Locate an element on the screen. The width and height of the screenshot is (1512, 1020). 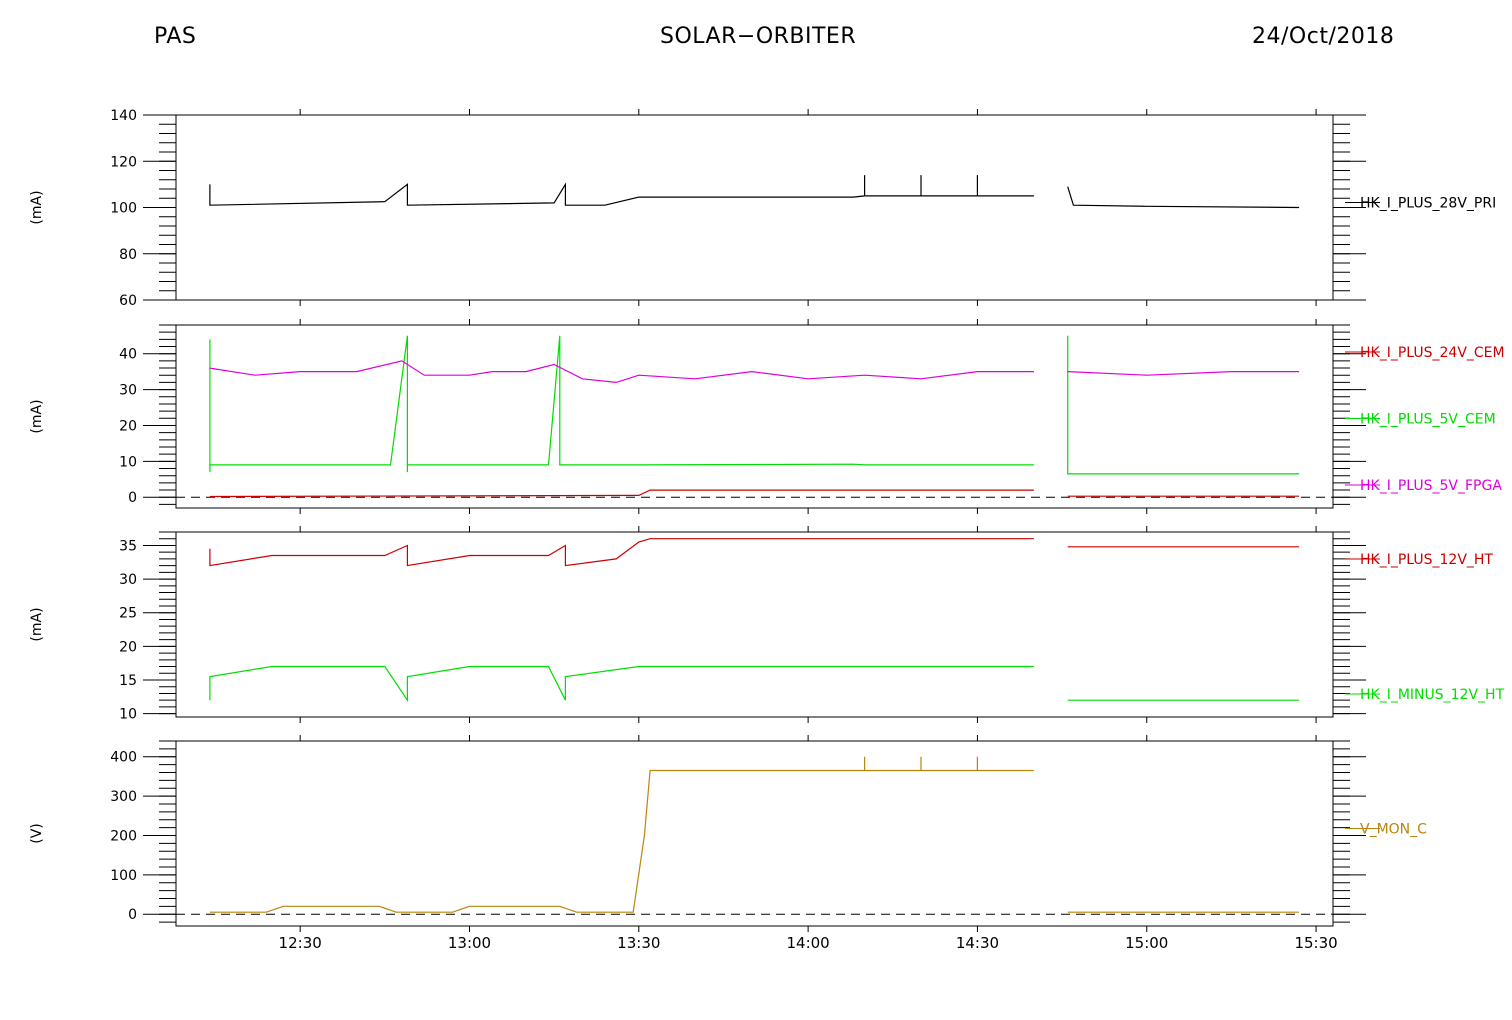
y-tick-label: 400 is located at coordinates (123, 758).